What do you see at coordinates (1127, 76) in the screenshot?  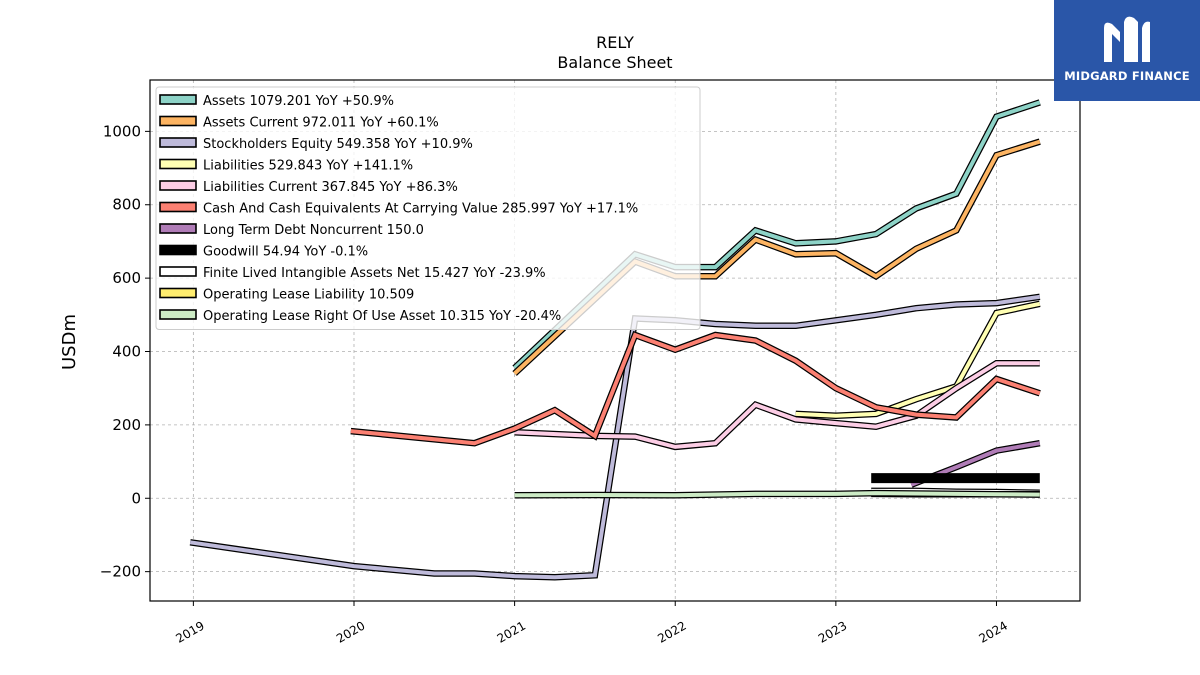 I see `logo-text: MIDGARD FINANCE` at bounding box center [1127, 76].